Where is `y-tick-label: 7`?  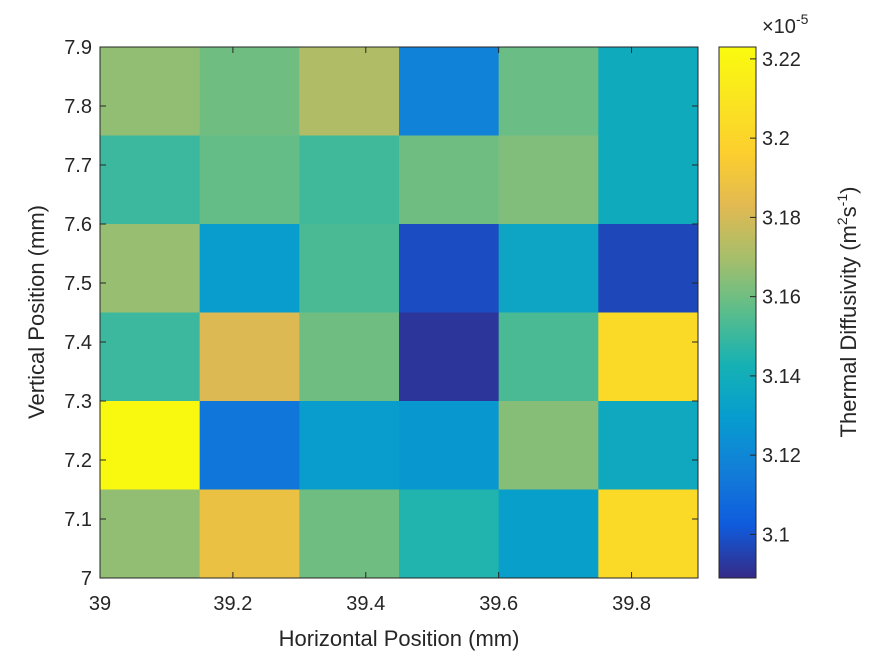 y-tick-label: 7 is located at coordinates (86, 579).